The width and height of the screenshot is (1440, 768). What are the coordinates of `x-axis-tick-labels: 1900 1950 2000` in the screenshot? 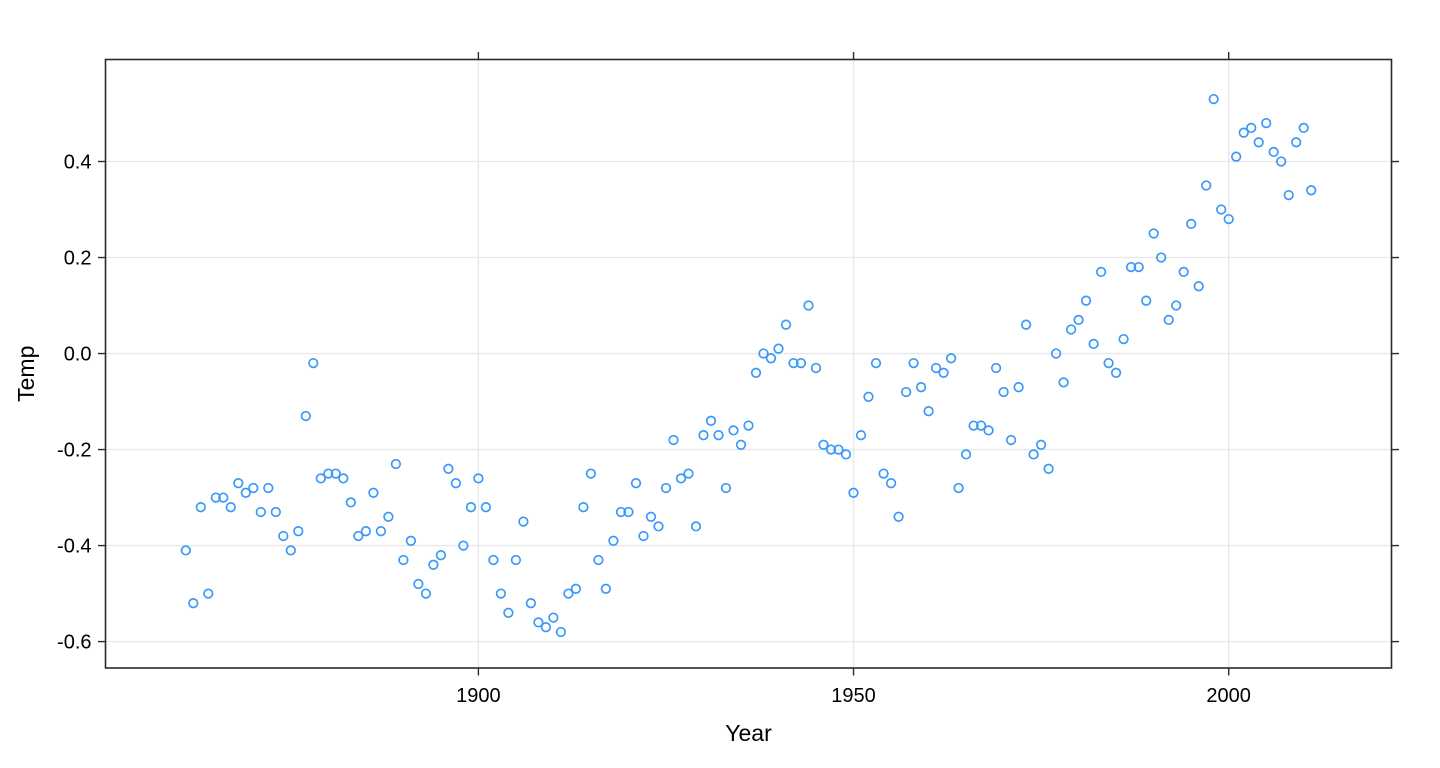 It's located at (853, 696).